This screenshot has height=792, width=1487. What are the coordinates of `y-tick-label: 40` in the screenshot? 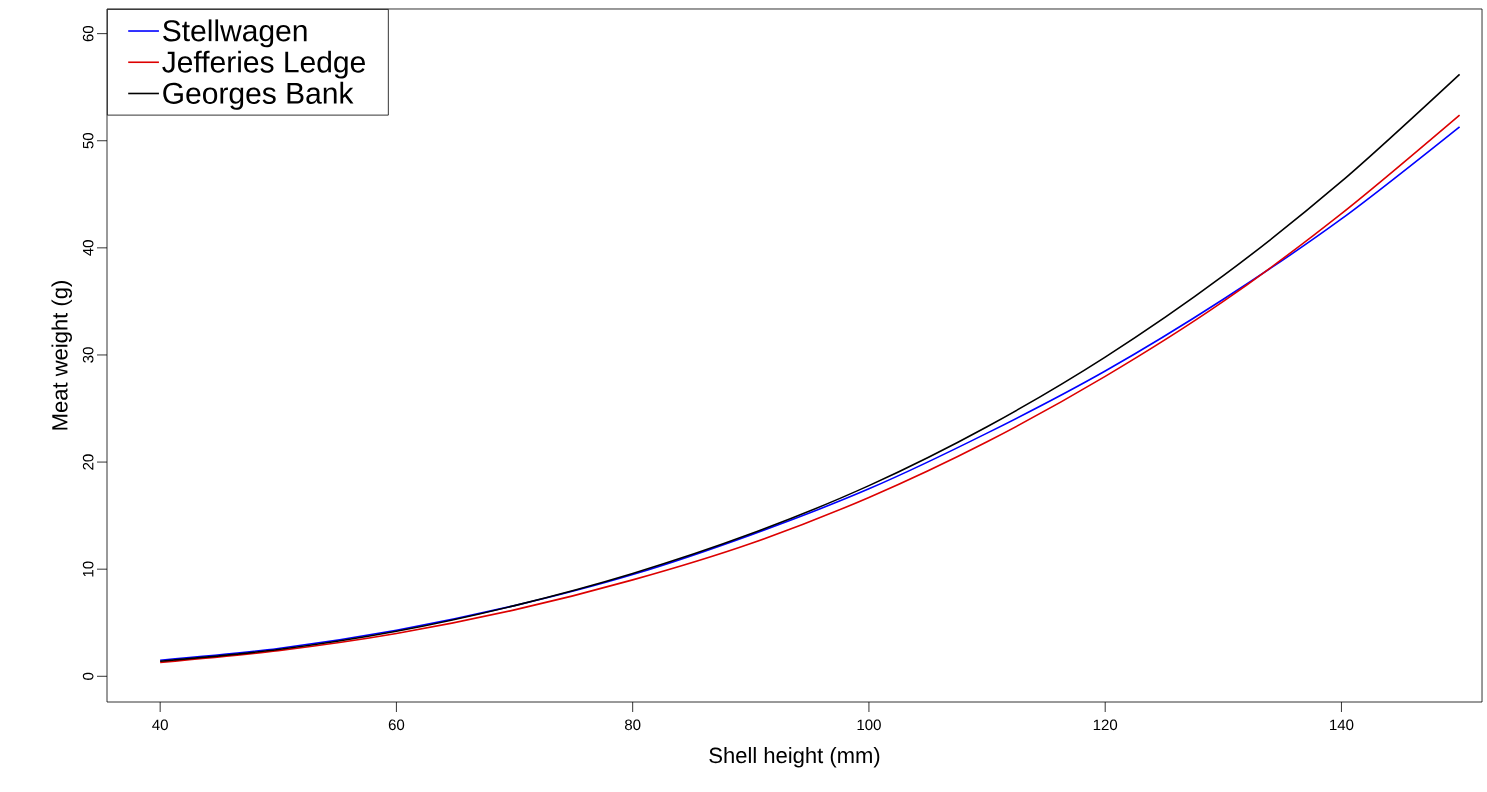 It's located at (88, 248).